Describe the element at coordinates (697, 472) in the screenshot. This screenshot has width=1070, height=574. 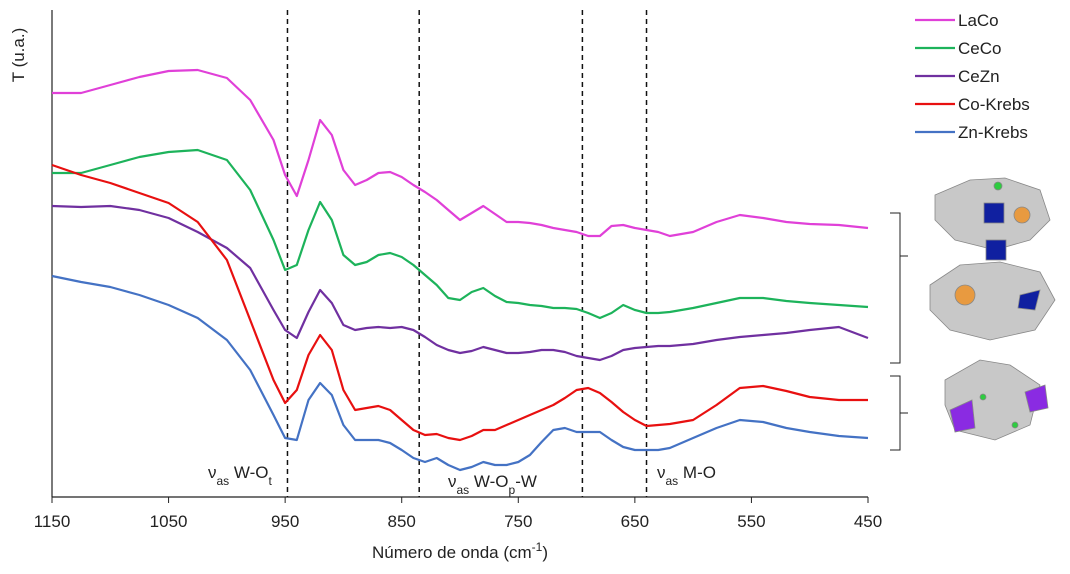
I see `label-part: M-O` at that location.